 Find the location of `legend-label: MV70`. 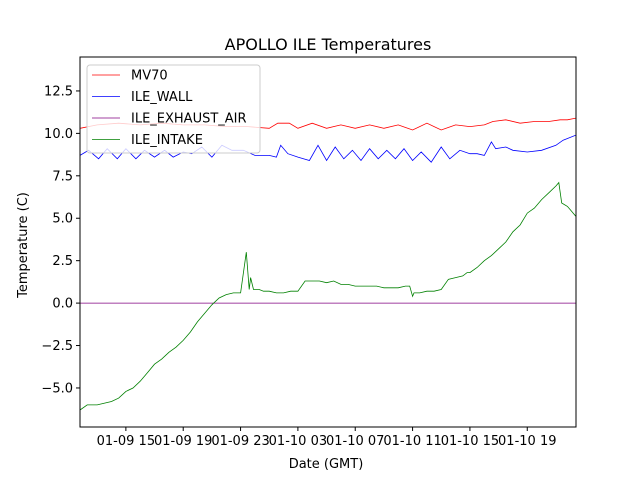

legend-label: MV70 is located at coordinates (149, 76).